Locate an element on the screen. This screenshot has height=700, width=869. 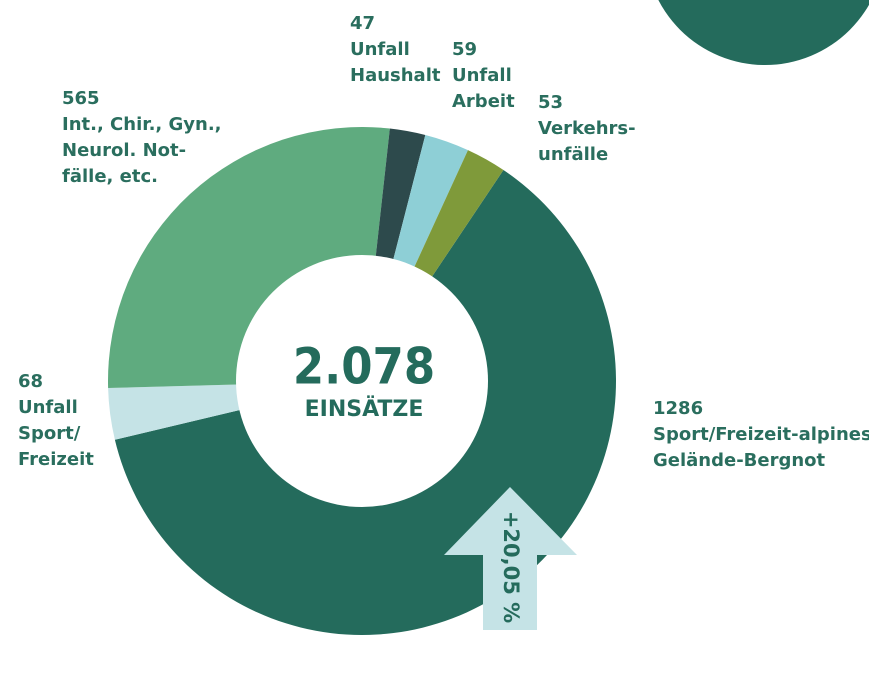
category-label: Neurol. Not- is located at coordinates (124, 150).